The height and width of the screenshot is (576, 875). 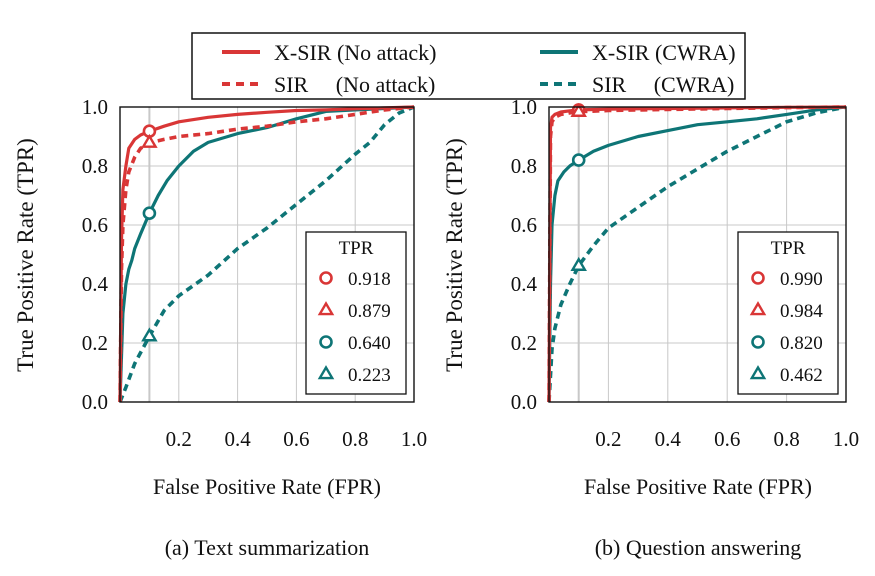 What do you see at coordinates (454, 255) in the screenshot?
I see `y-axis-label-b: True Positive Rate (TPR)` at bounding box center [454, 255].